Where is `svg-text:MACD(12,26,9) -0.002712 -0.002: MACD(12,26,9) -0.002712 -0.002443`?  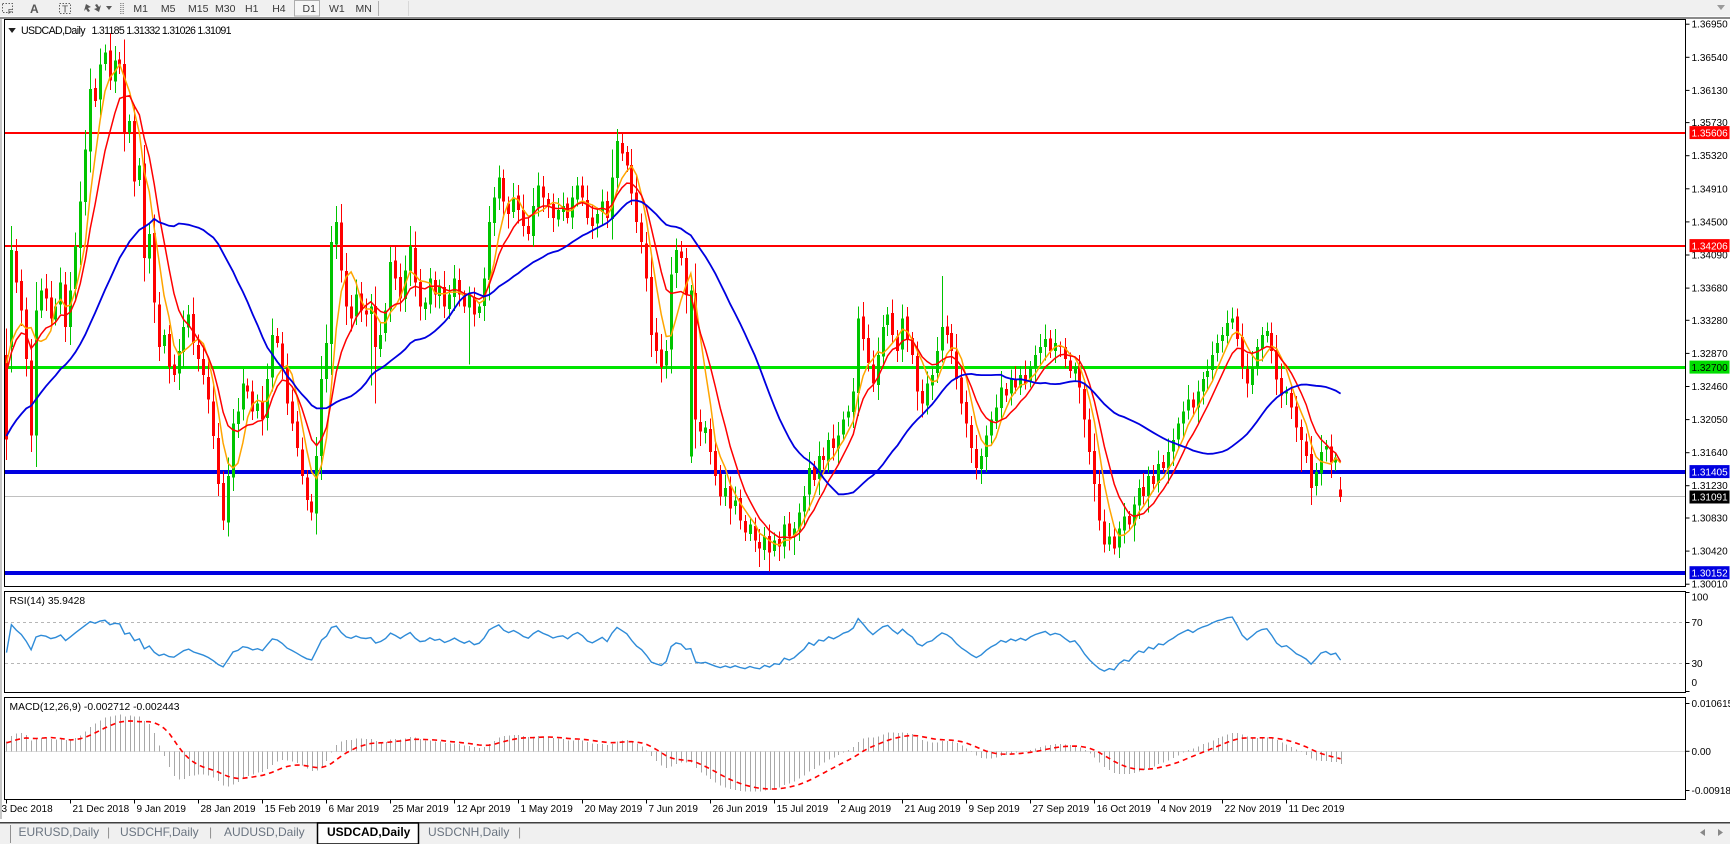 svg-text:MACD(12,26,9) -0.002712 -0.002: MACD(12,26,9) -0.002712 -0.002443 is located at coordinates (95, 707).